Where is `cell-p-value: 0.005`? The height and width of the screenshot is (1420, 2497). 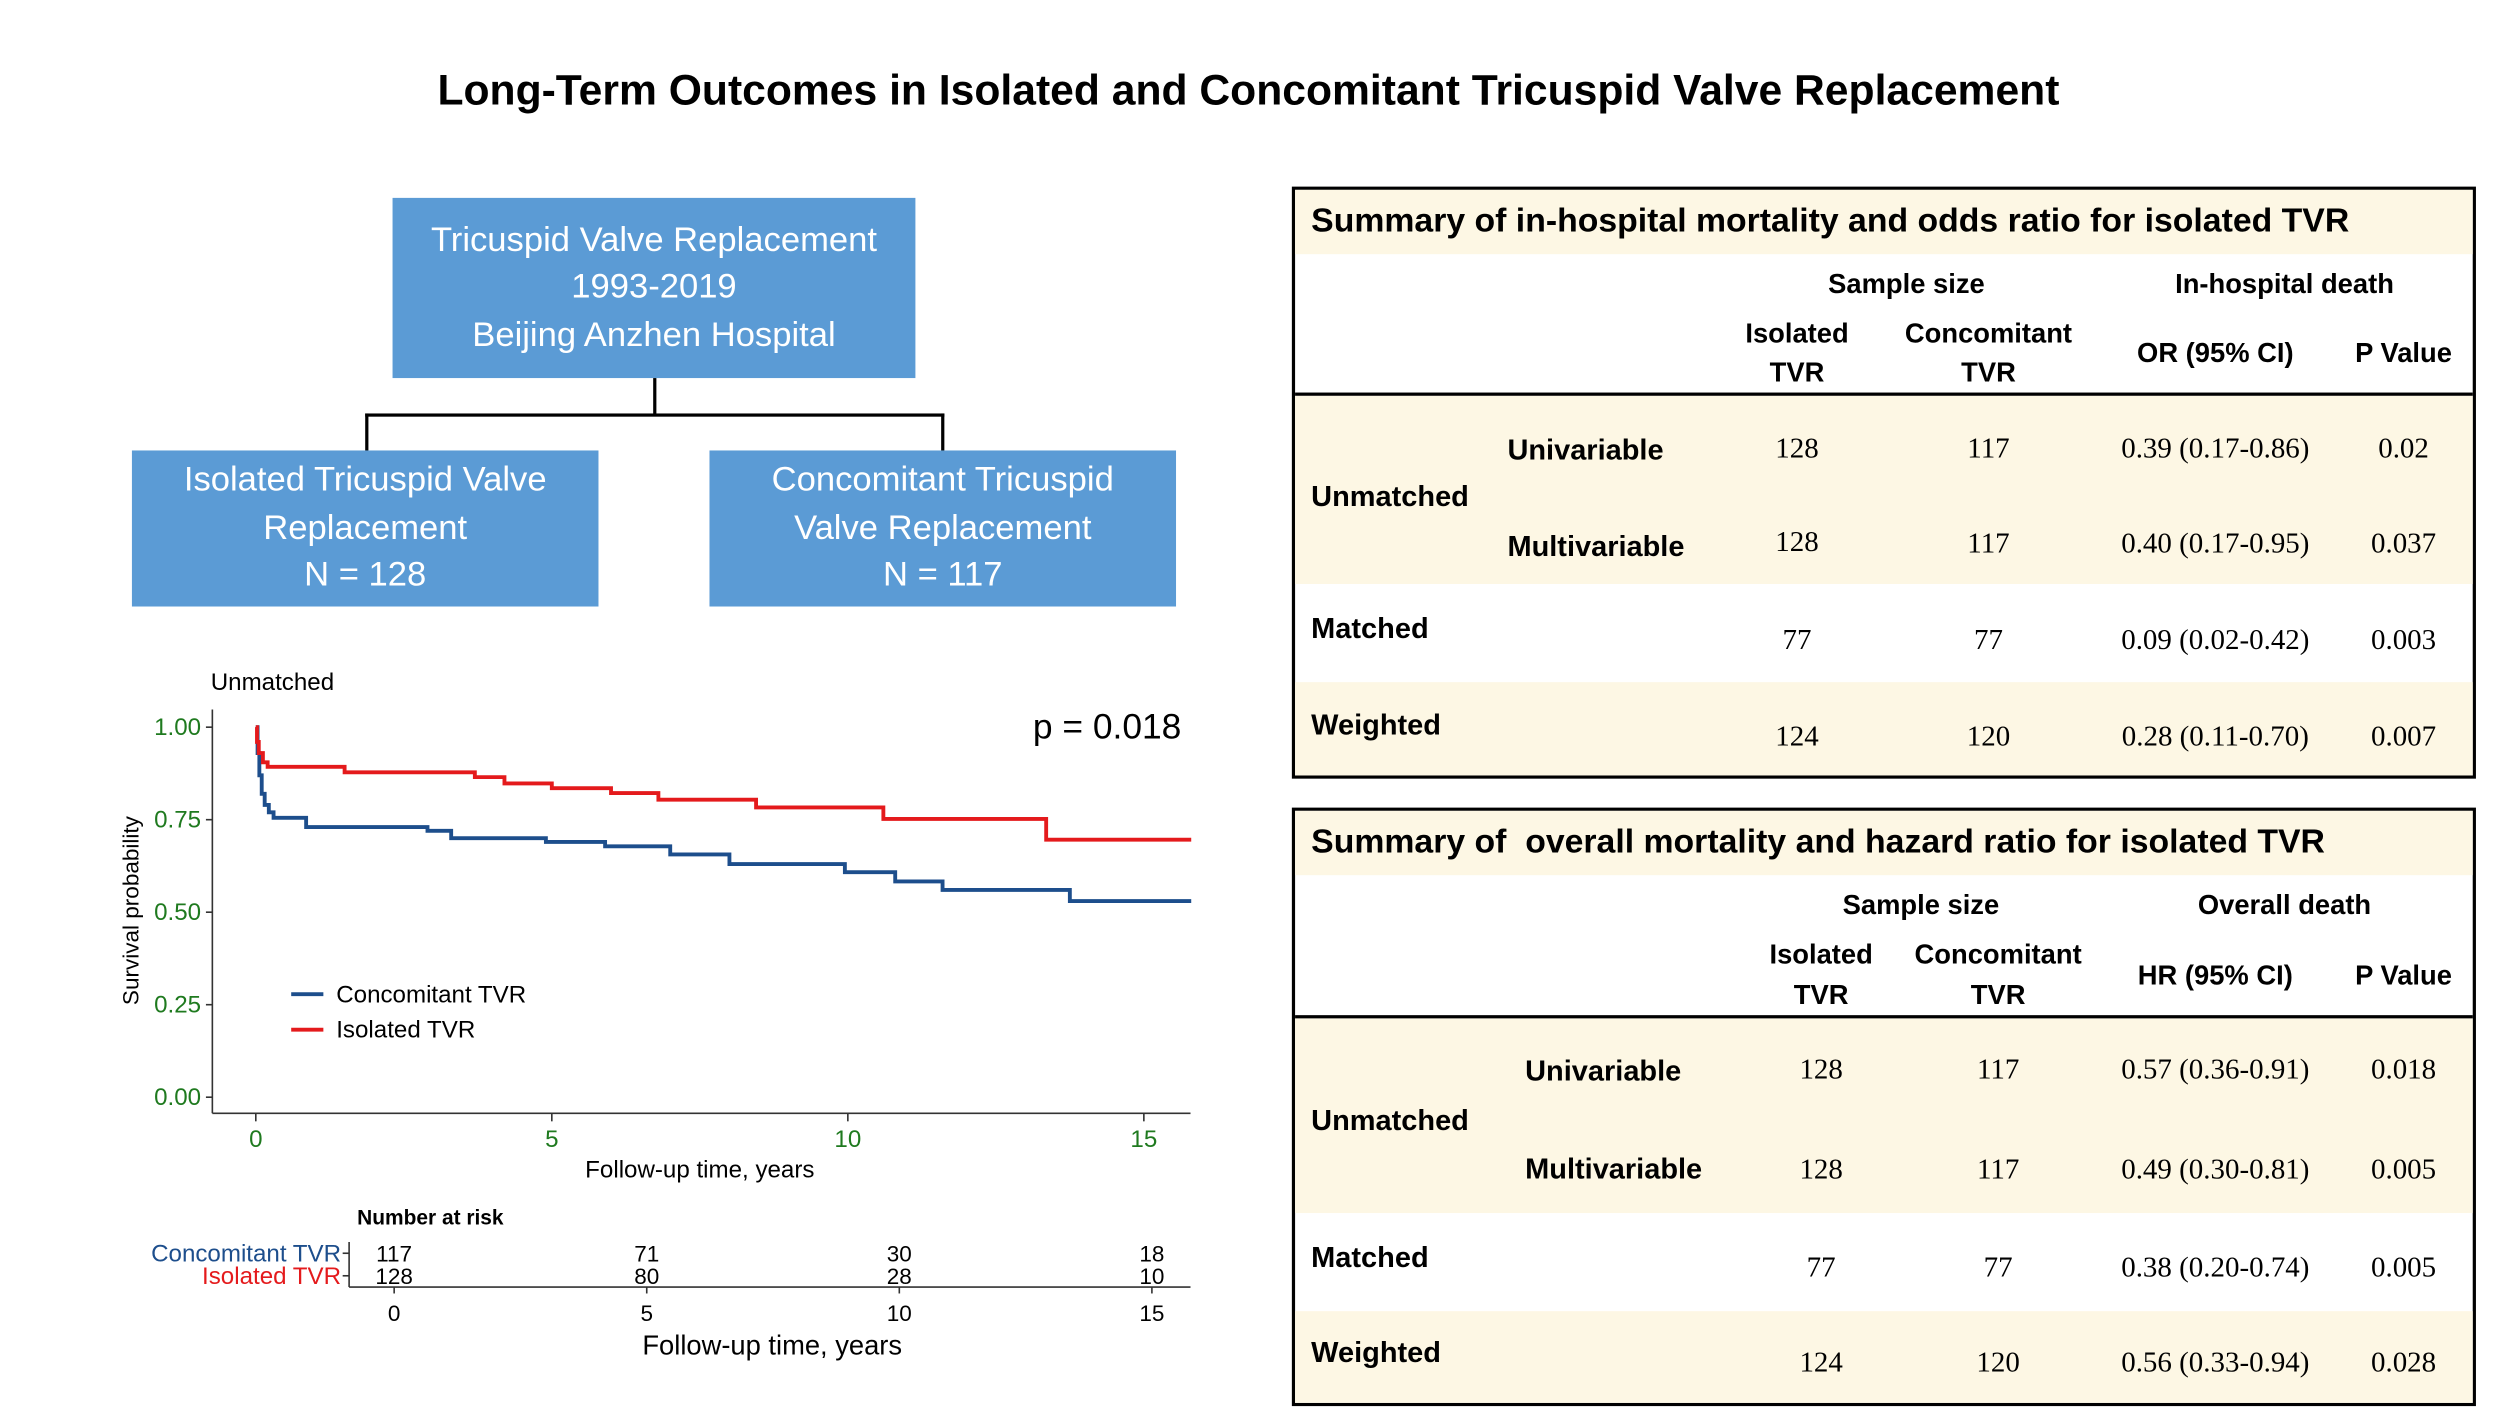 cell-p-value: 0.005 is located at coordinates (2403, 1267).